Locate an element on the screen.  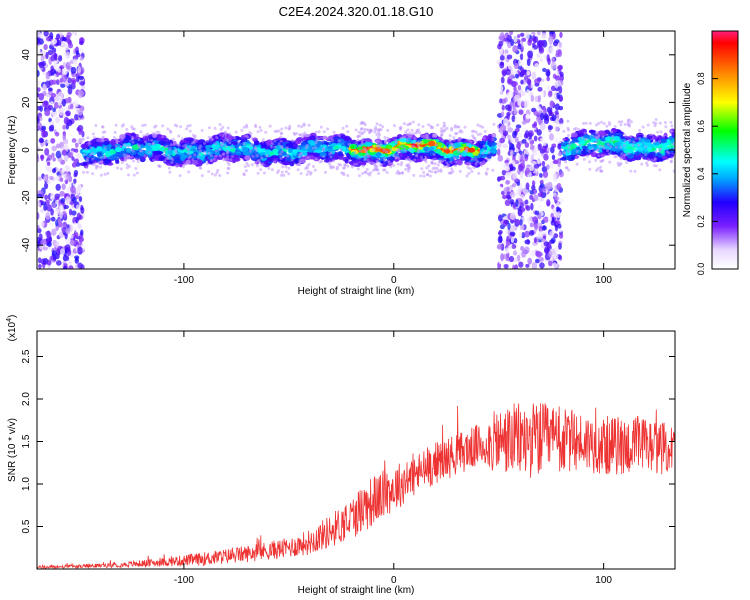
snr-y-tick-label: 0.5 is located at coordinates (26, 526).